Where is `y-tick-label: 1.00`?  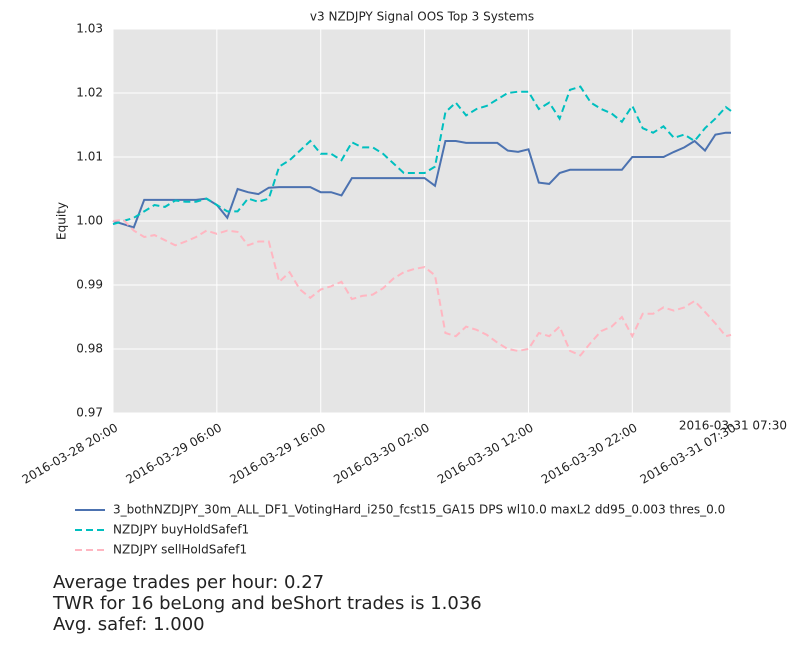 y-tick-label: 1.00 is located at coordinates (89, 221).